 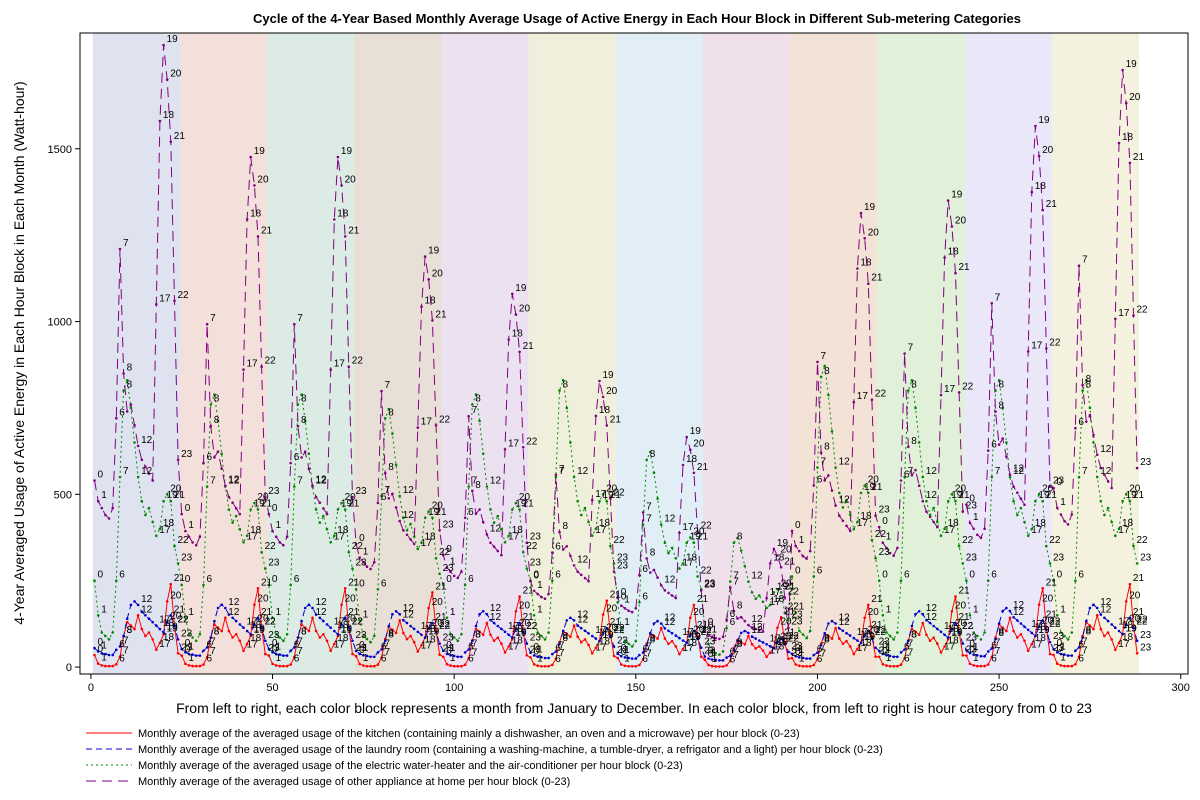 I want to click on series-2-hour-label: 17, so click(x=776, y=638).